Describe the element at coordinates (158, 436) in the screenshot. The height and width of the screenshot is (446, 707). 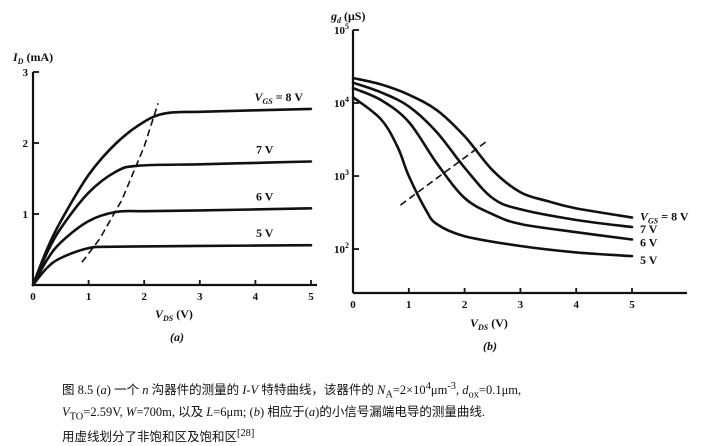
I see `caption-line-3: 用虚线划分了非饱和区及饱和区[28]` at that location.